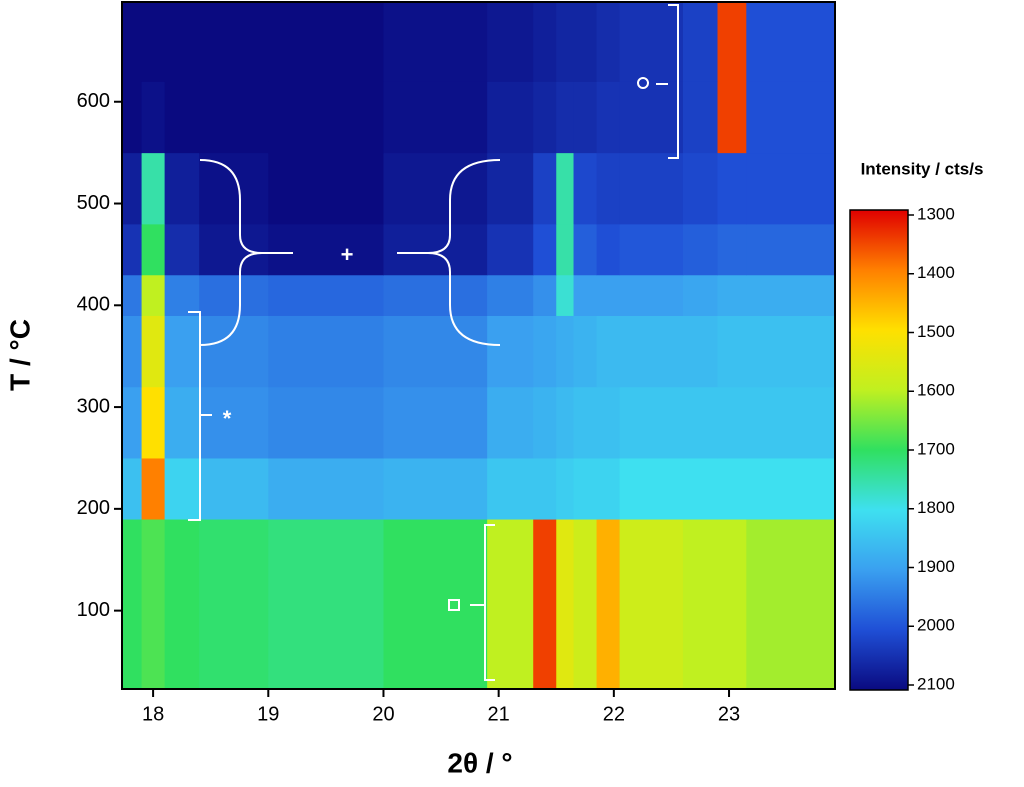  Describe the element at coordinates (479, 762) in the screenshot. I see `x-axis-title: 2θ / °` at that location.